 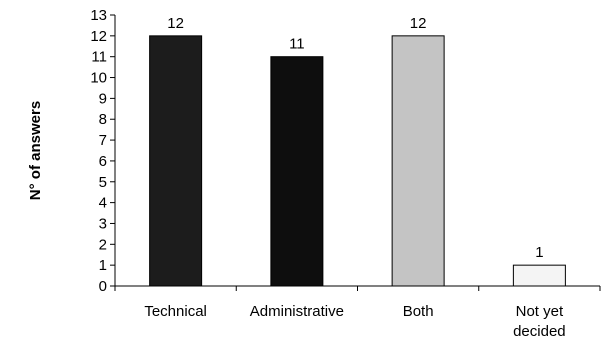 I want to click on x-tick-label-line: Both, so click(x=418, y=311).